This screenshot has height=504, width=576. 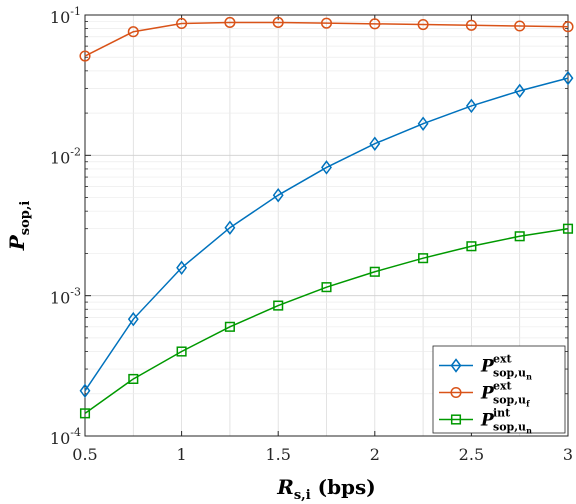 What do you see at coordinates (285, 487) in the screenshot?
I see `x-axis-label-symbol: R` at bounding box center [285, 487].